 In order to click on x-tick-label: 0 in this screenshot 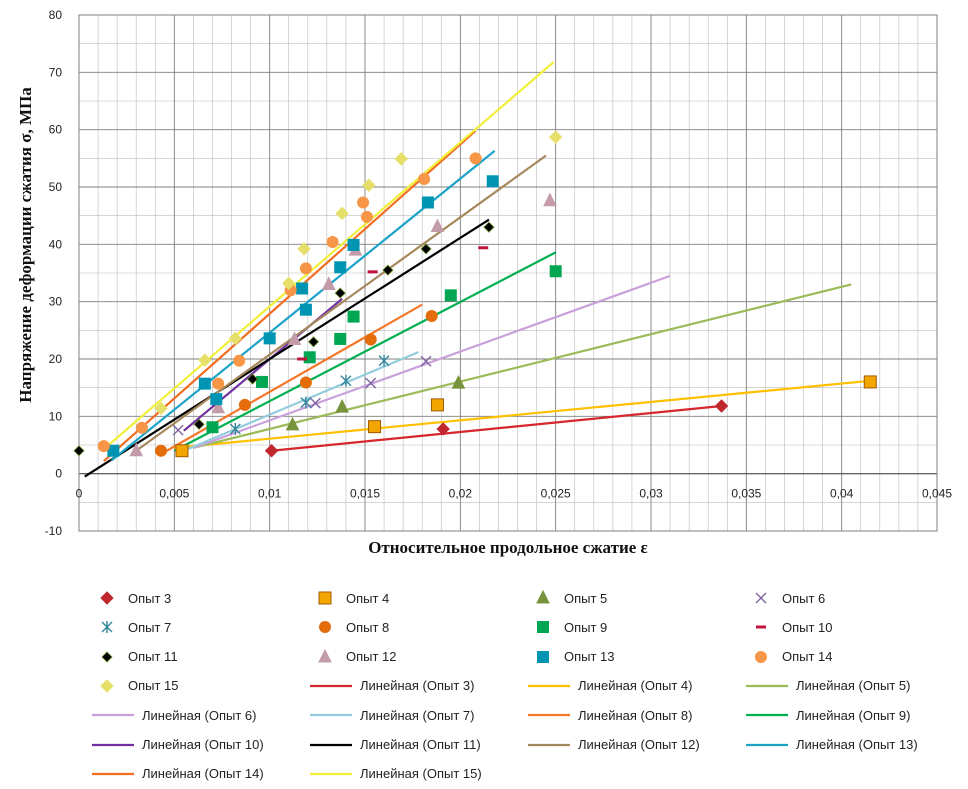, I will do `click(79, 494)`.